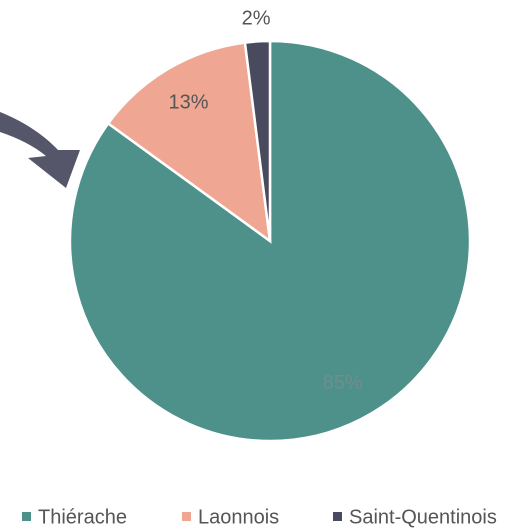 The width and height of the screenshot is (529, 529). Describe the element at coordinates (40, 150) in the screenshot. I see `decorative-arrow` at that location.